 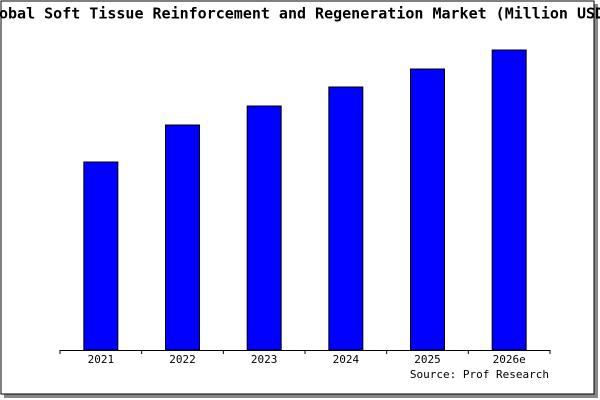 What do you see at coordinates (346, 359) in the screenshot?
I see `x-tick-label: 2024` at bounding box center [346, 359].